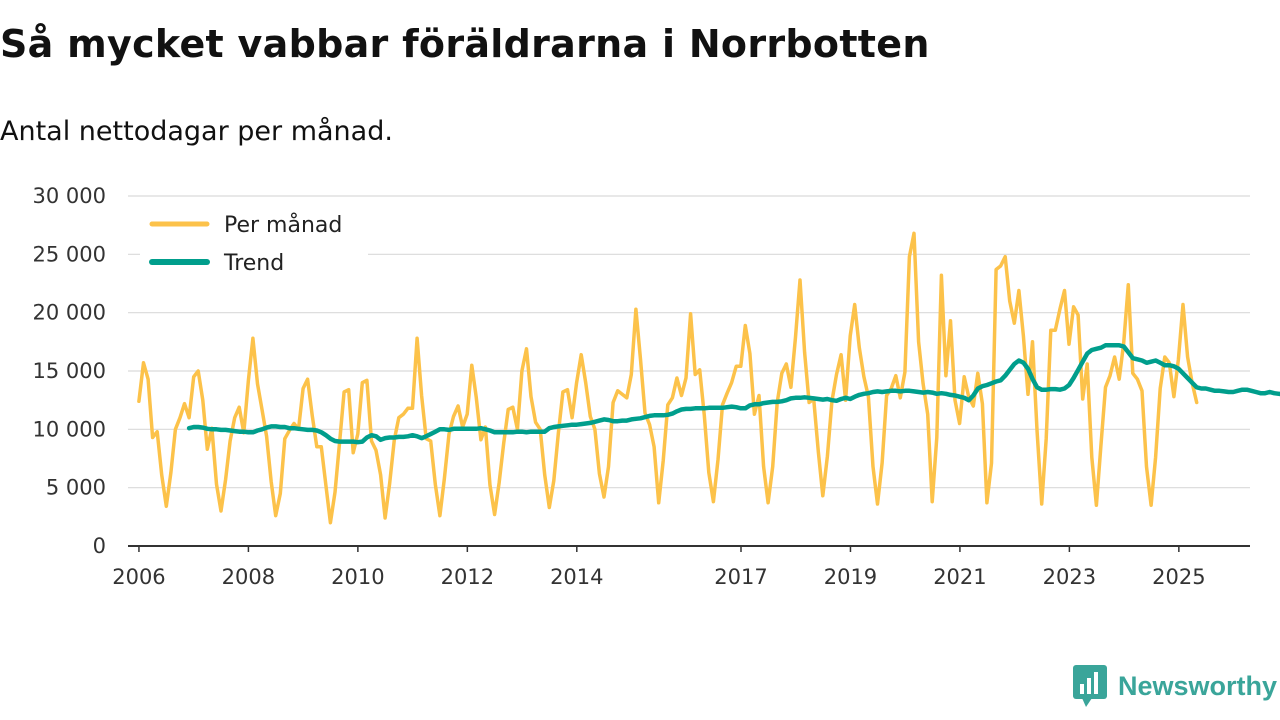 This screenshot has height=720, width=1280. I want to click on y-tick-label: 20 000, so click(69, 313).